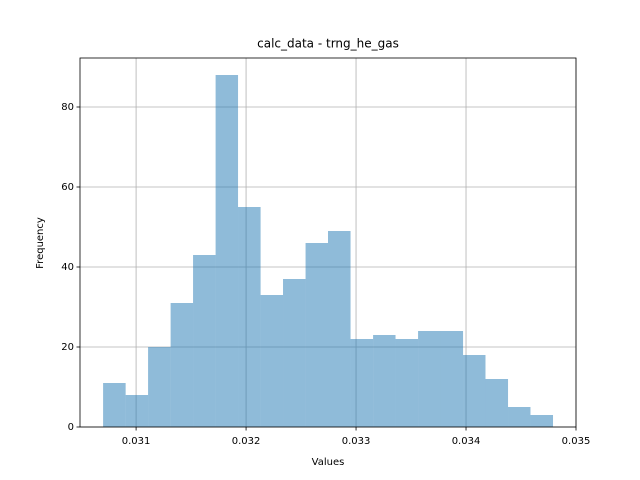 This screenshot has width=640, height=480. What do you see at coordinates (136, 441) in the screenshot?
I see `x-tick-label: 0.031` at bounding box center [136, 441].